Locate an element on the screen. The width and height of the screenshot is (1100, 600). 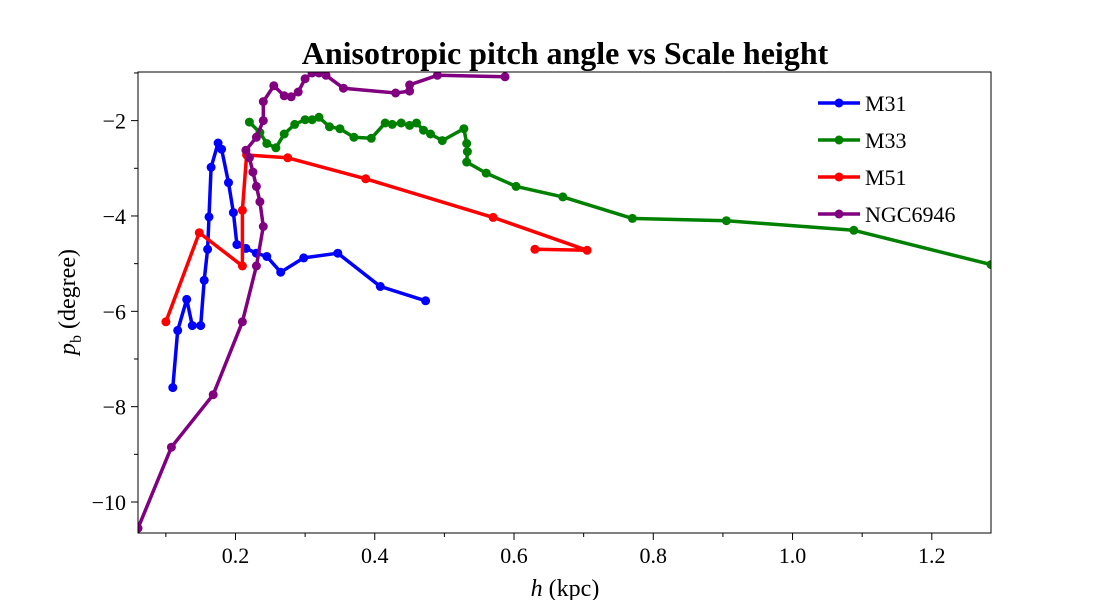
x-axis: 0.2 0.4 0.6 0.8 1.0 1.2 is located at coordinates (555, 550).